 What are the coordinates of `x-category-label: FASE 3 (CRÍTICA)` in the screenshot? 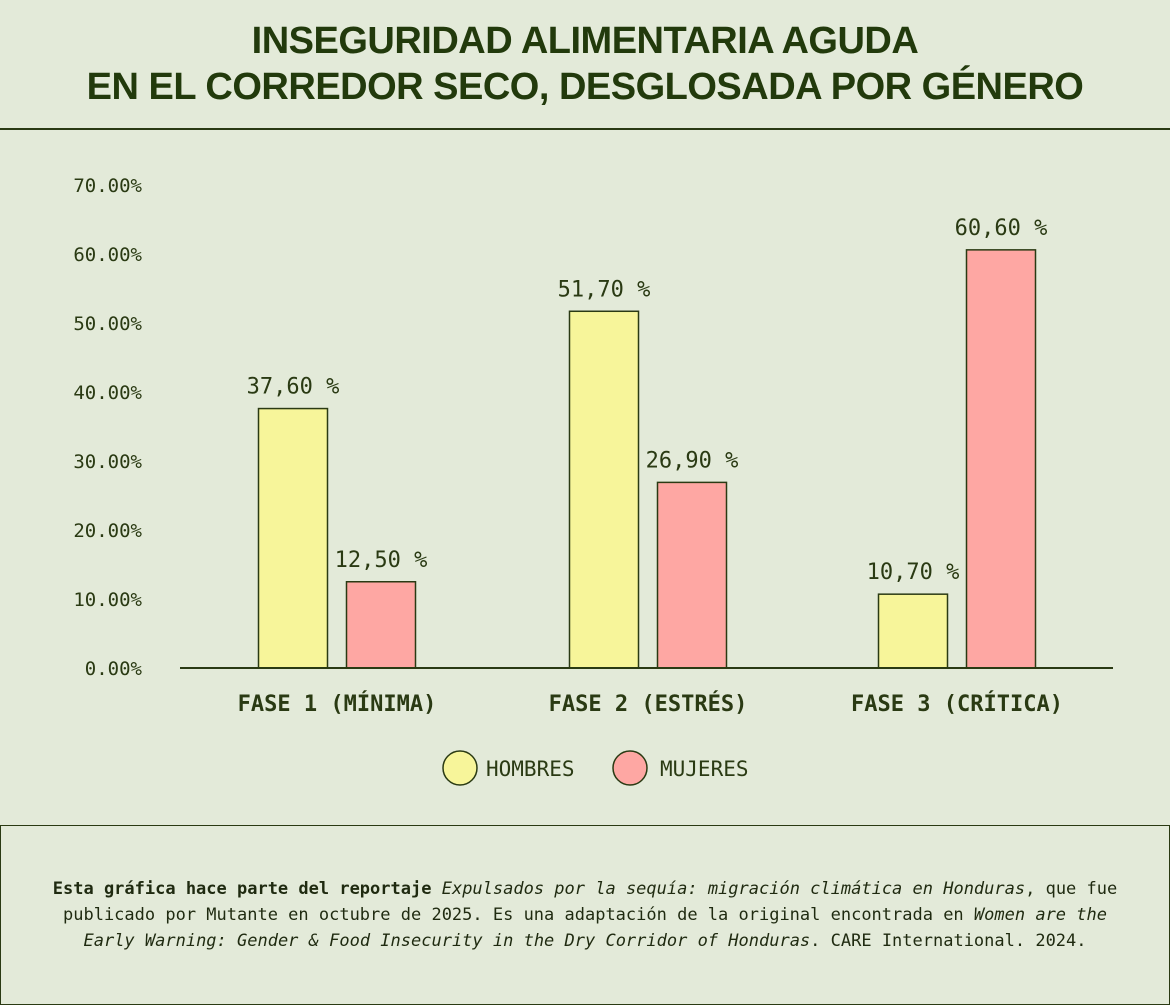 It's located at (957, 704).